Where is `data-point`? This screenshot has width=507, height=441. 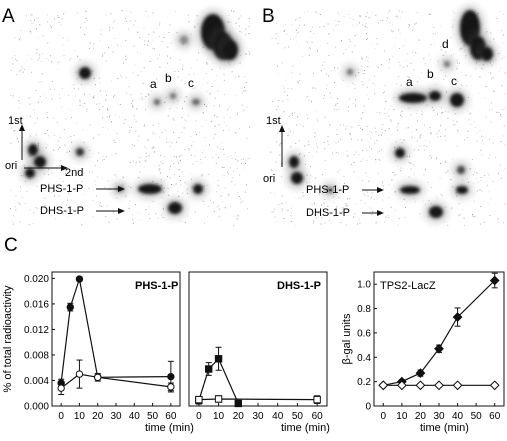
data-point is located at coordinates (439, 385).